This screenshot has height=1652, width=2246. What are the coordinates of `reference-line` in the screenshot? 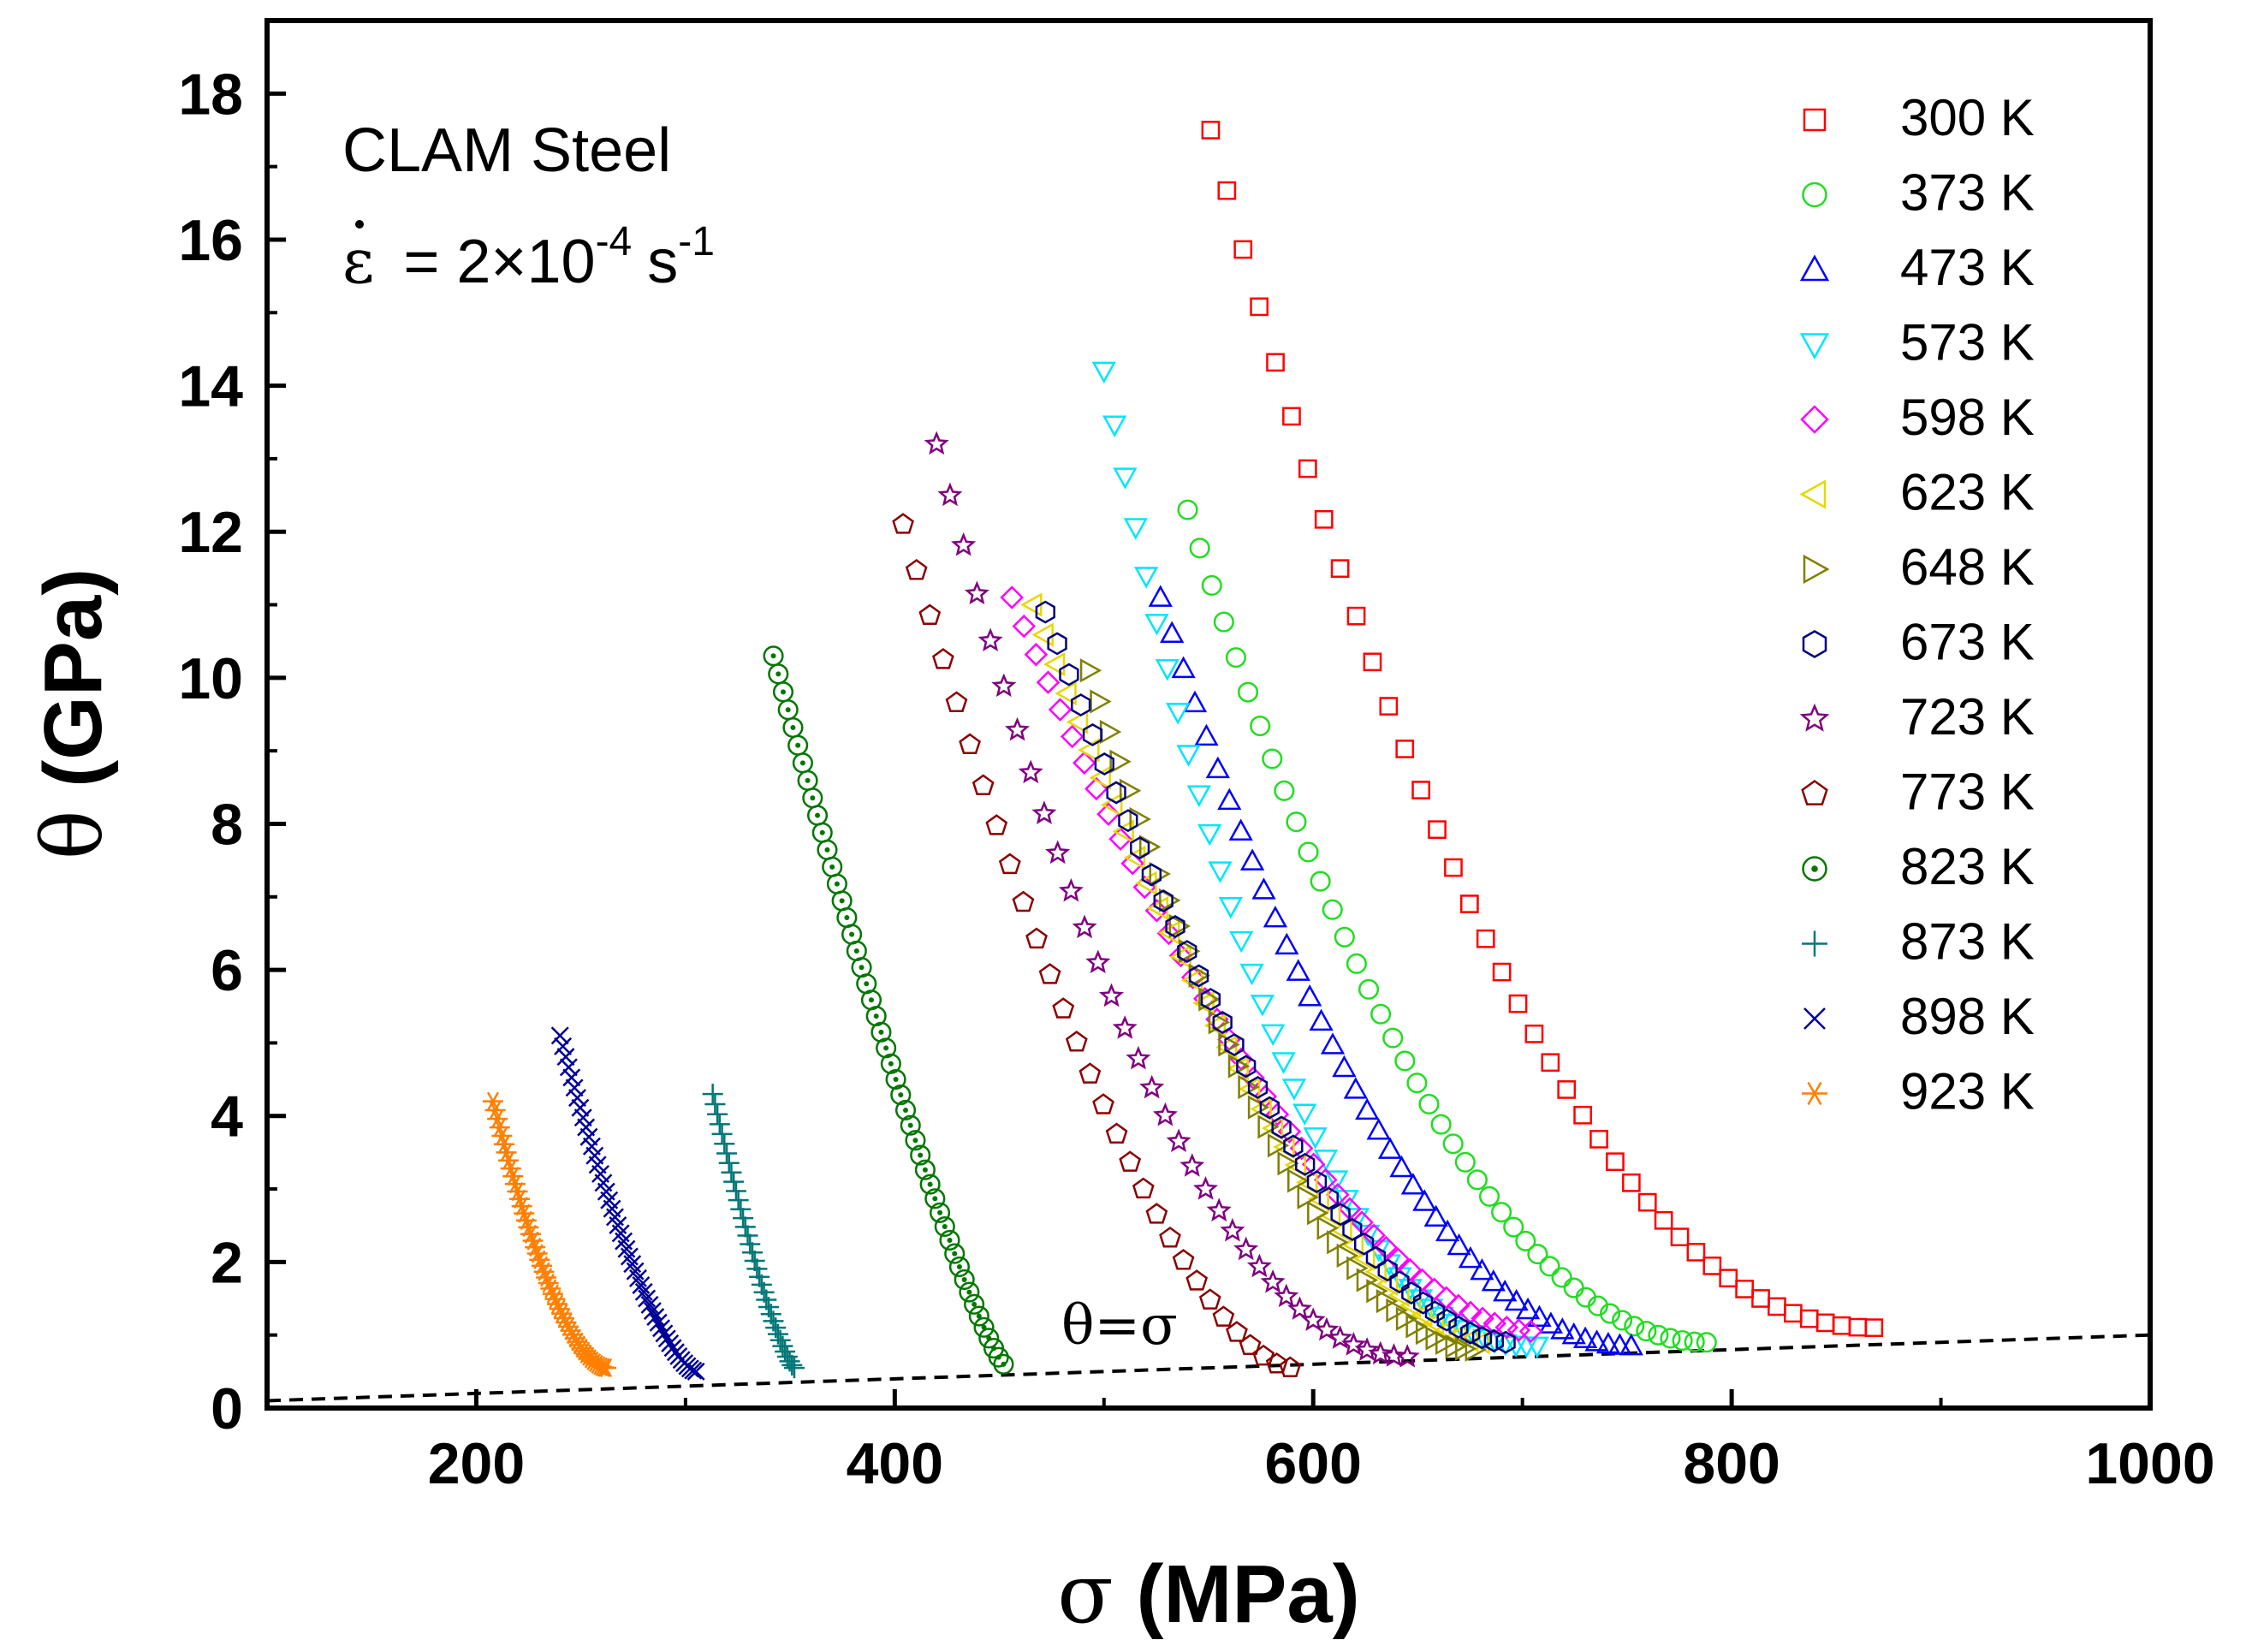 It's located at (1208, 1368).